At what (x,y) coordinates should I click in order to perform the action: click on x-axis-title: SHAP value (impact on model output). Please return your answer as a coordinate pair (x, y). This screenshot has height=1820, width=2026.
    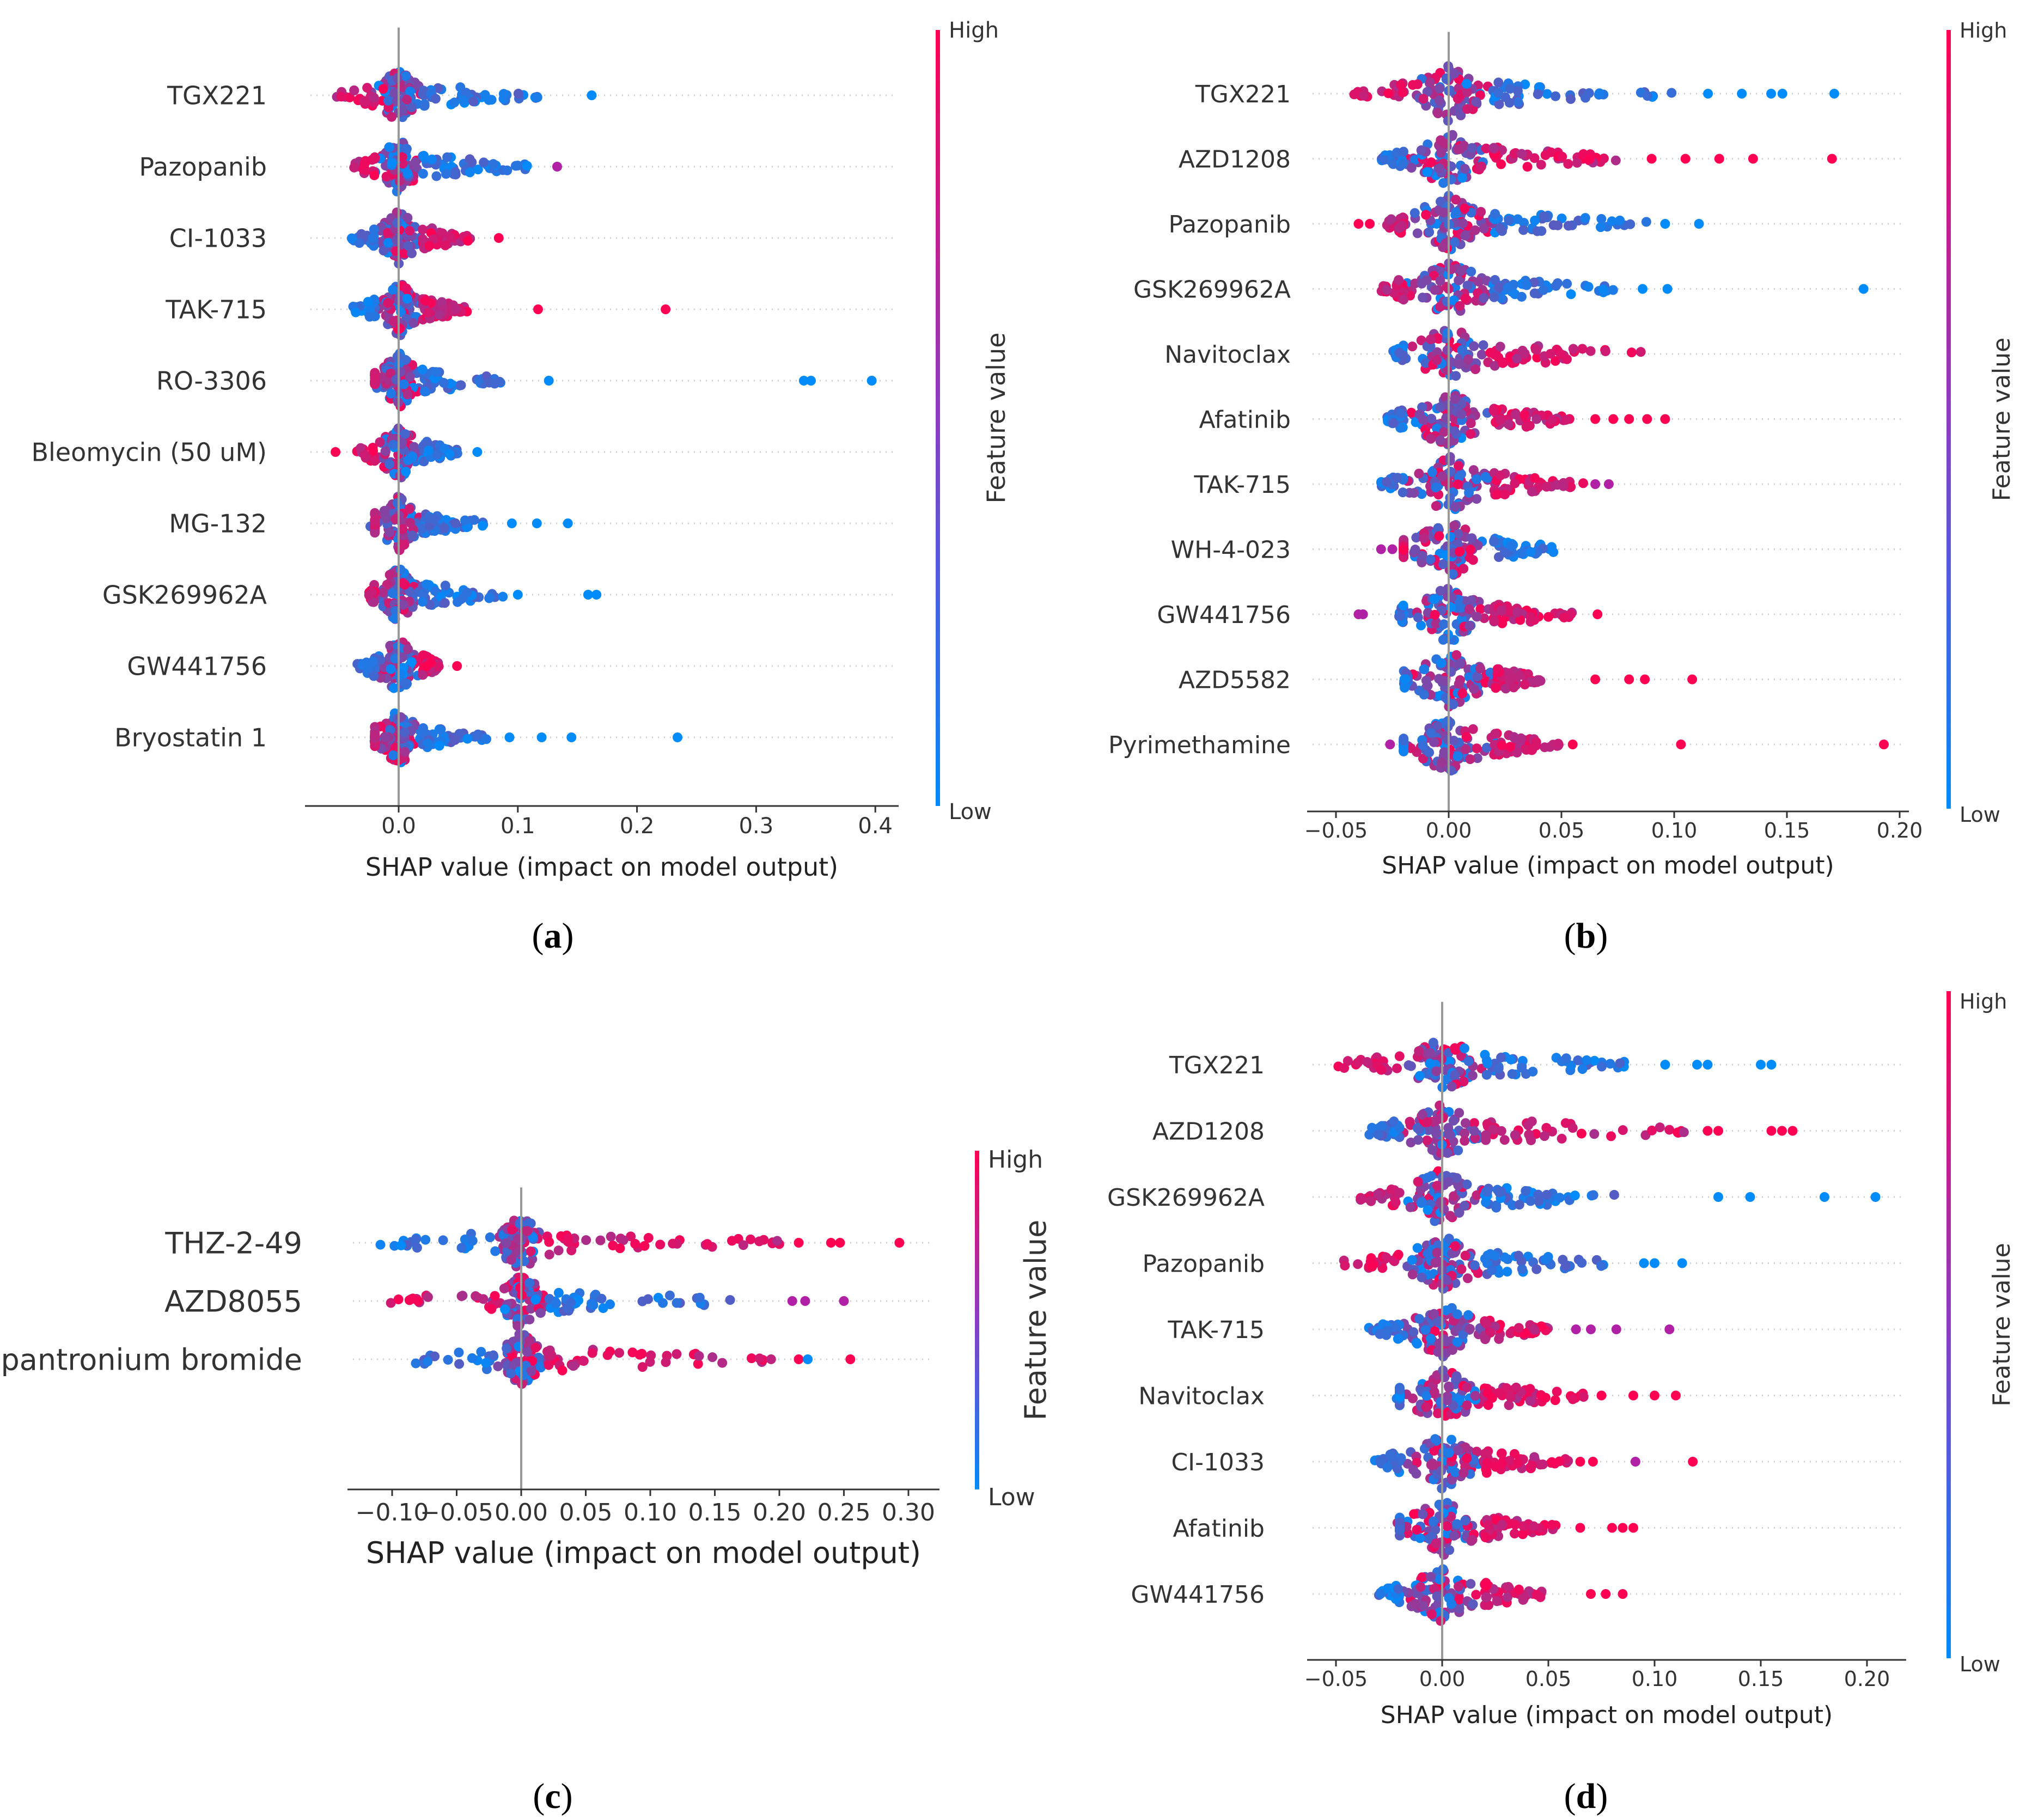
    Looking at the image, I should click on (643, 1553).